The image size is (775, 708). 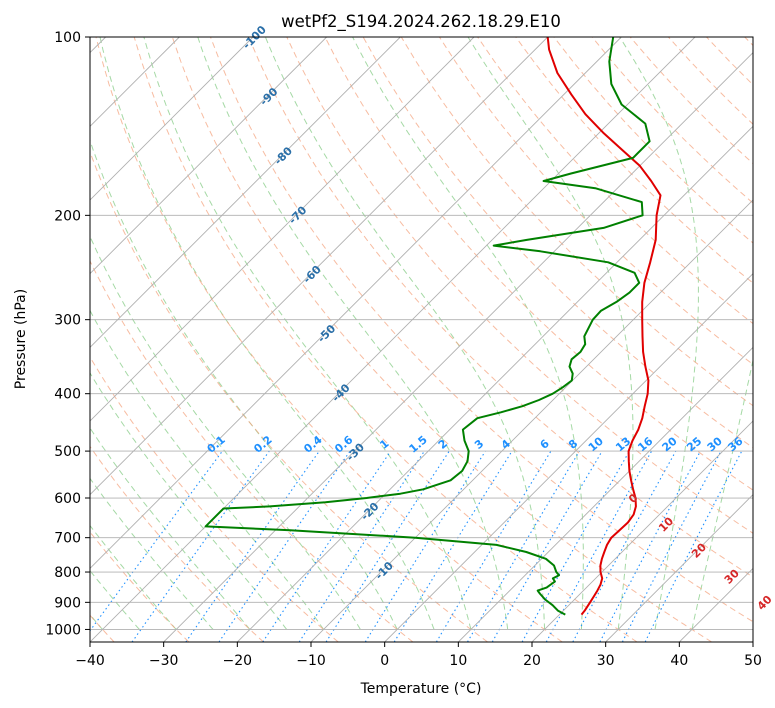 I want to click on x-tick-label: 30, so click(x=606, y=661).